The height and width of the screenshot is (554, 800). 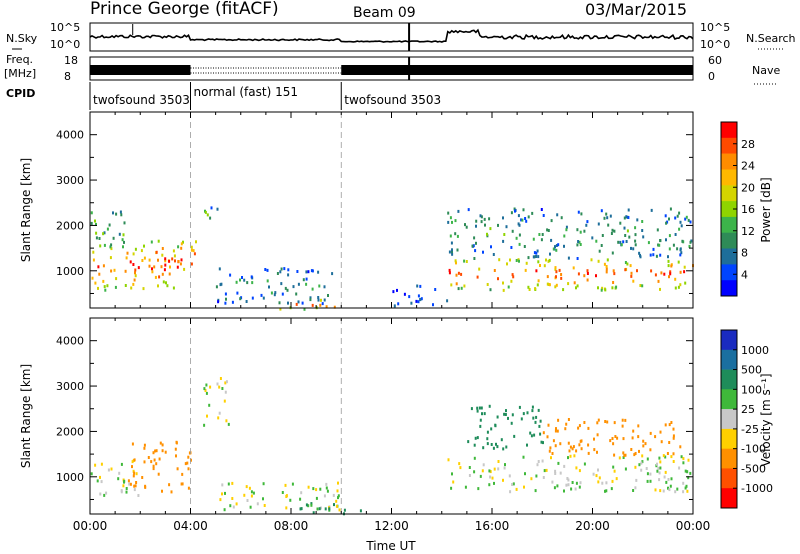 What do you see at coordinates (737, 209) in the screenshot?
I see `power-colorbar: 28 24 20 16 12 8 4` at bounding box center [737, 209].